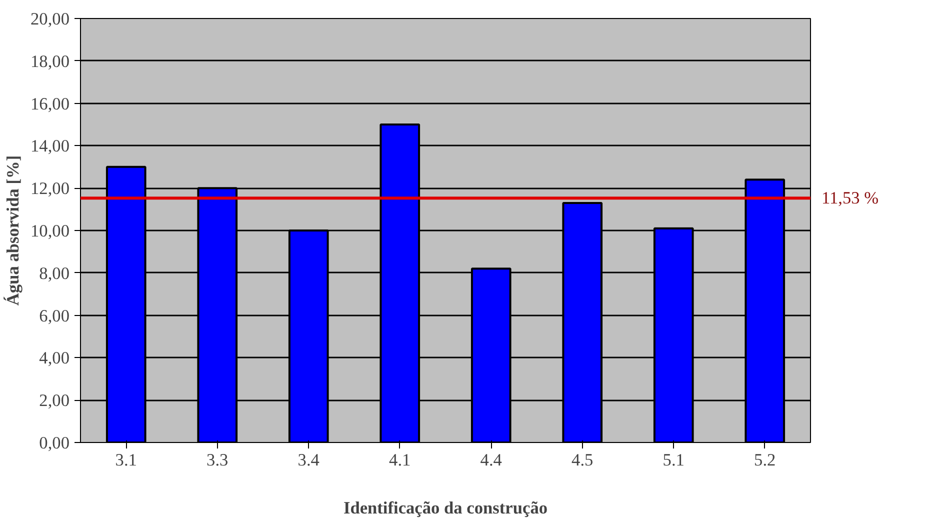 Image resolution: width=926 pixels, height=526 pixels. I want to click on y-tick-label: 8,00, so click(54, 273).